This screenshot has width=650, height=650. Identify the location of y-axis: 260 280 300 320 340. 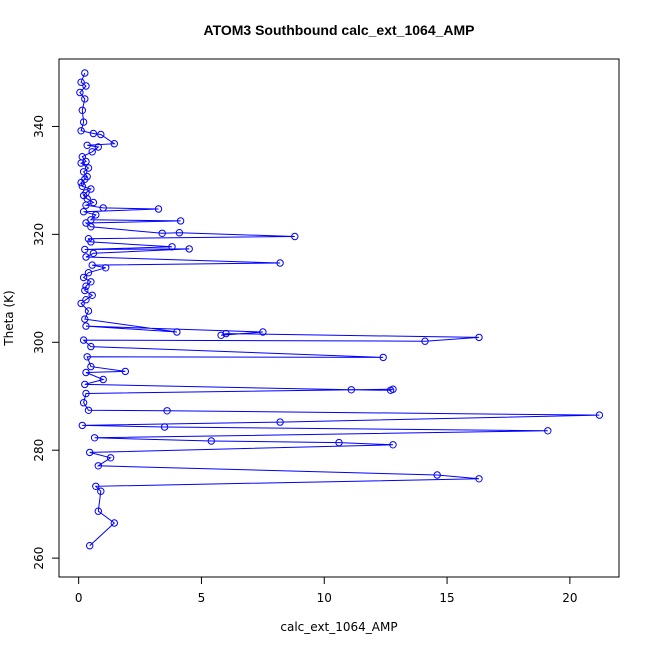
(46, 342).